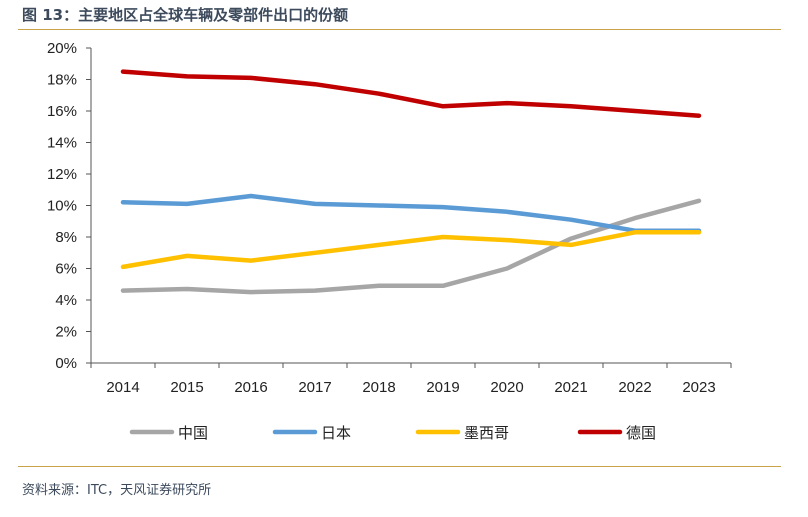 This screenshot has height=517, width=808. I want to click on x-tick-label: 2014, so click(122, 387).